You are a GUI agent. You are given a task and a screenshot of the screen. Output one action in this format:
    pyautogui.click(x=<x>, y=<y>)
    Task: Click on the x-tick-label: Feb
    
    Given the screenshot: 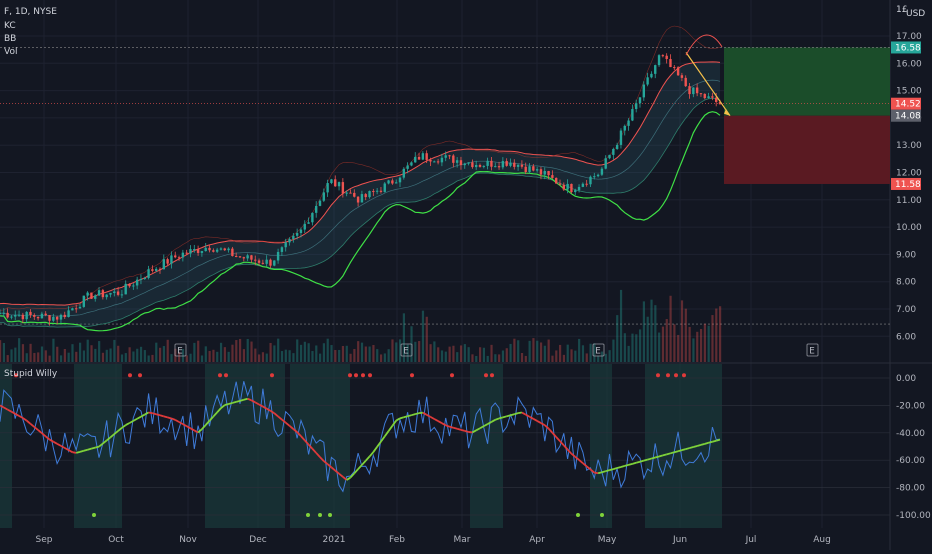 What is the action you would take?
    pyautogui.click(x=397, y=540)
    